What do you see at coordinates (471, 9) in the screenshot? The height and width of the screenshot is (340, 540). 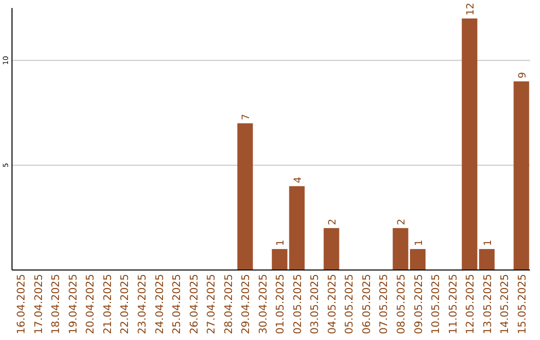 I see `data-label: 12` at bounding box center [471, 9].